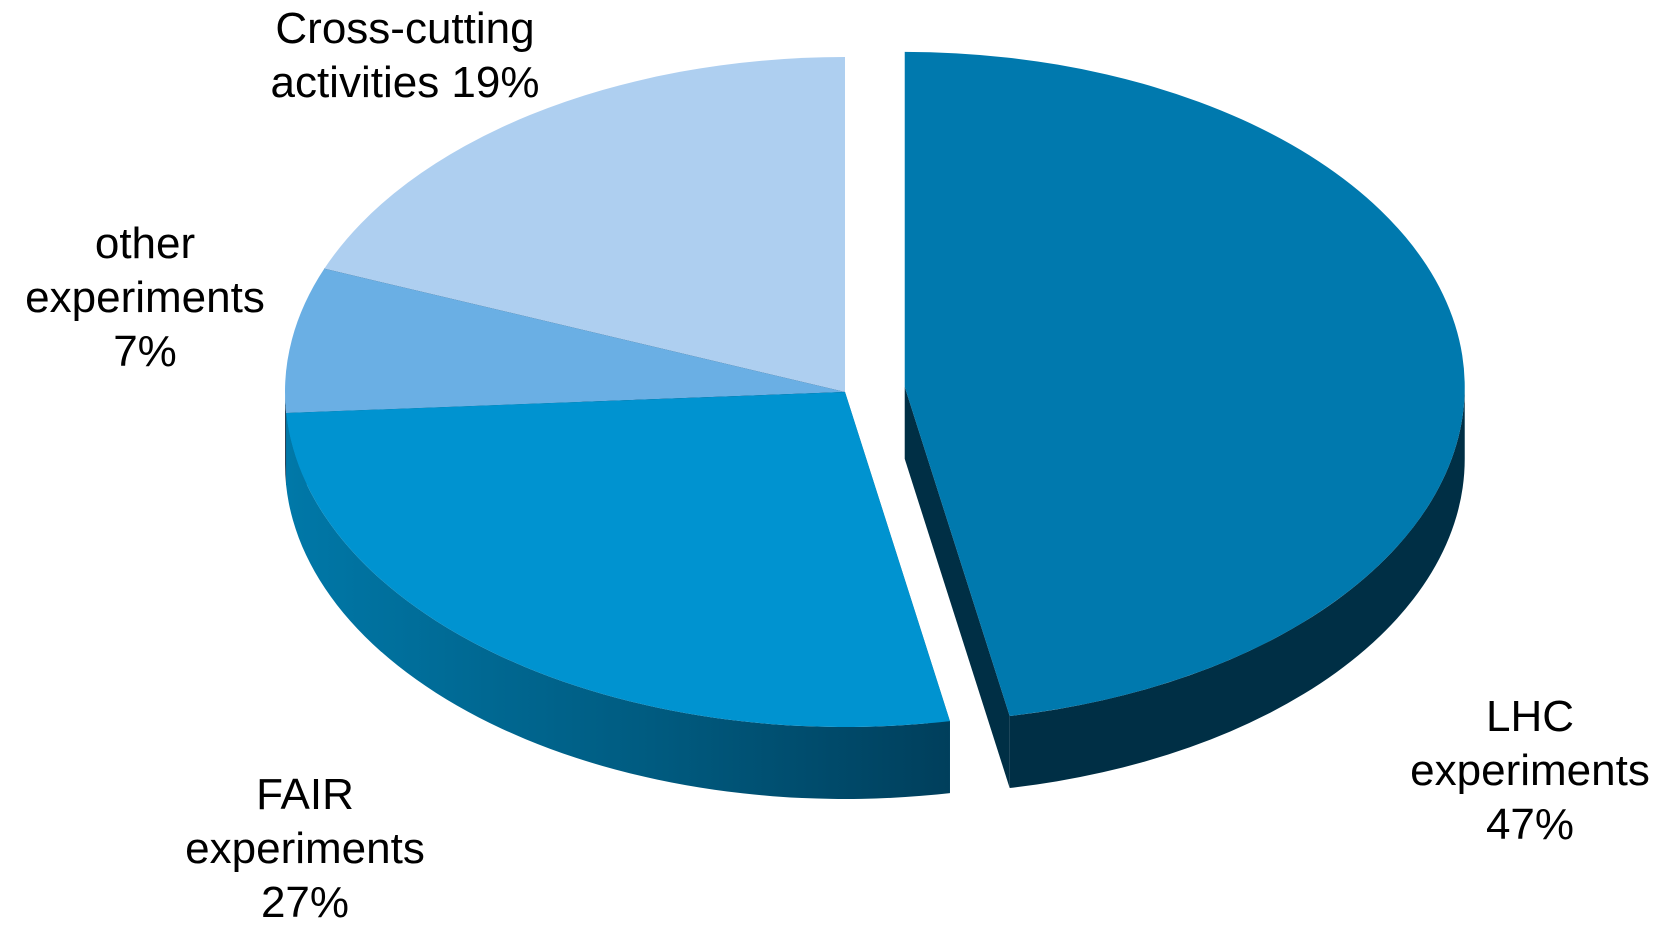 The height and width of the screenshot is (936, 1675). I want to click on label-line: 27%, so click(305, 902).